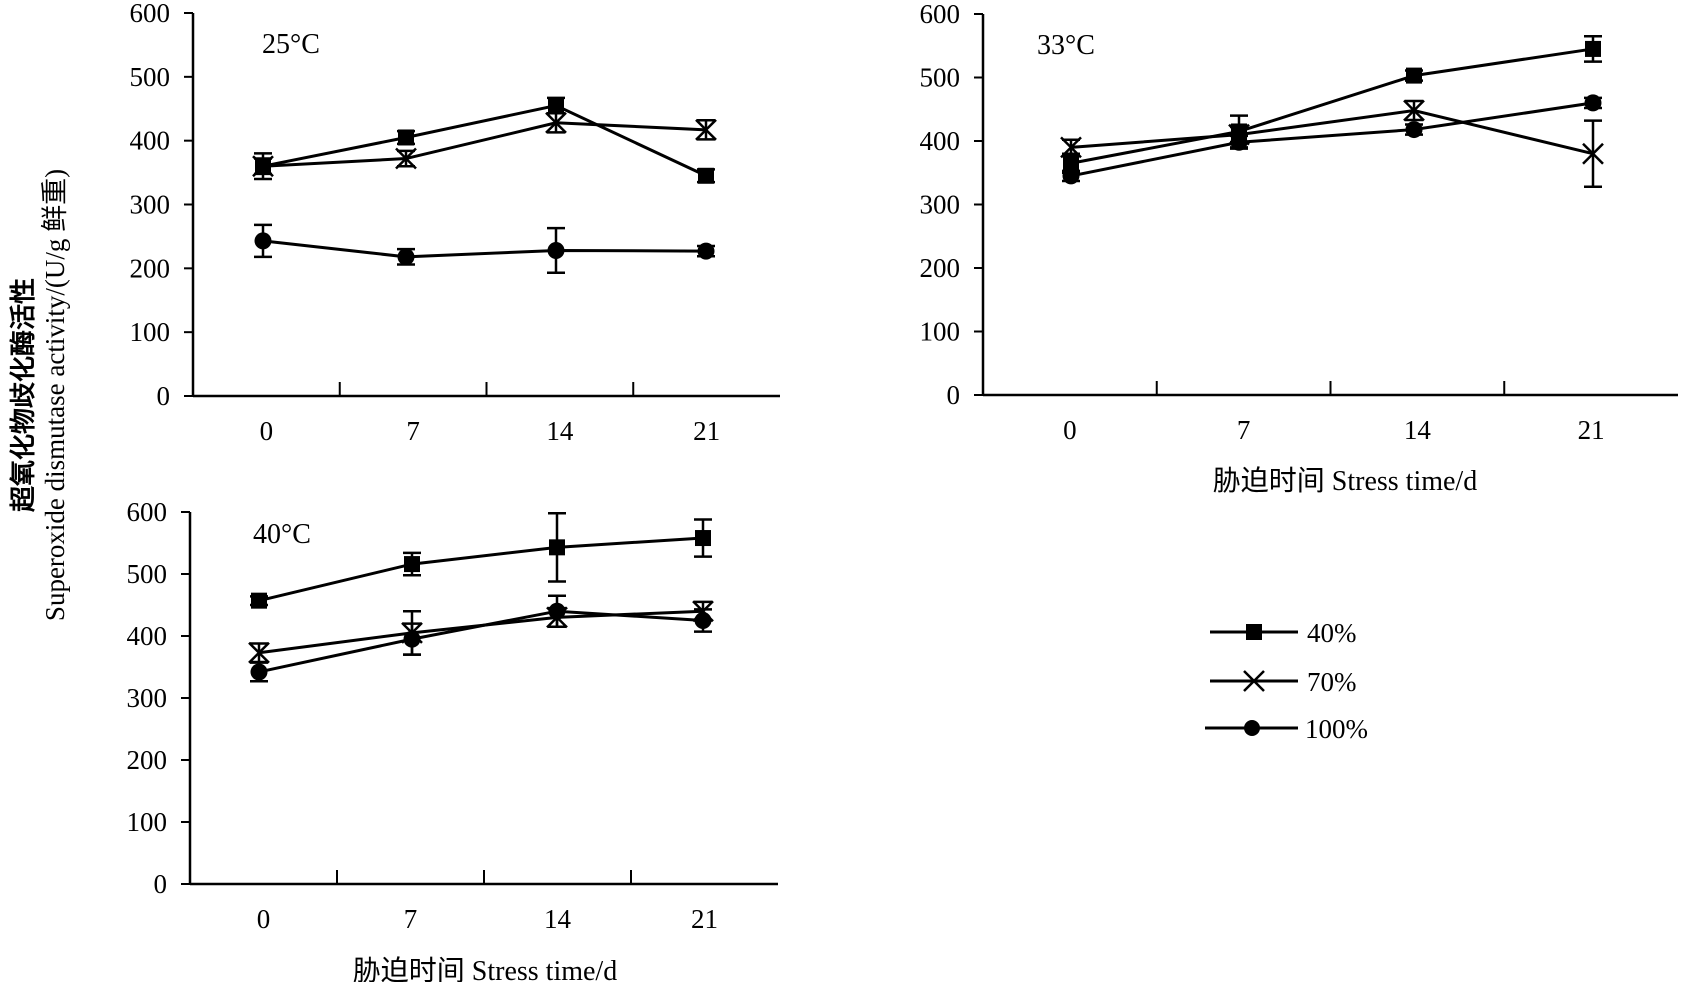  Describe the element at coordinates (1332, 633) in the screenshot. I see `legend-label-40: 40%` at that location.